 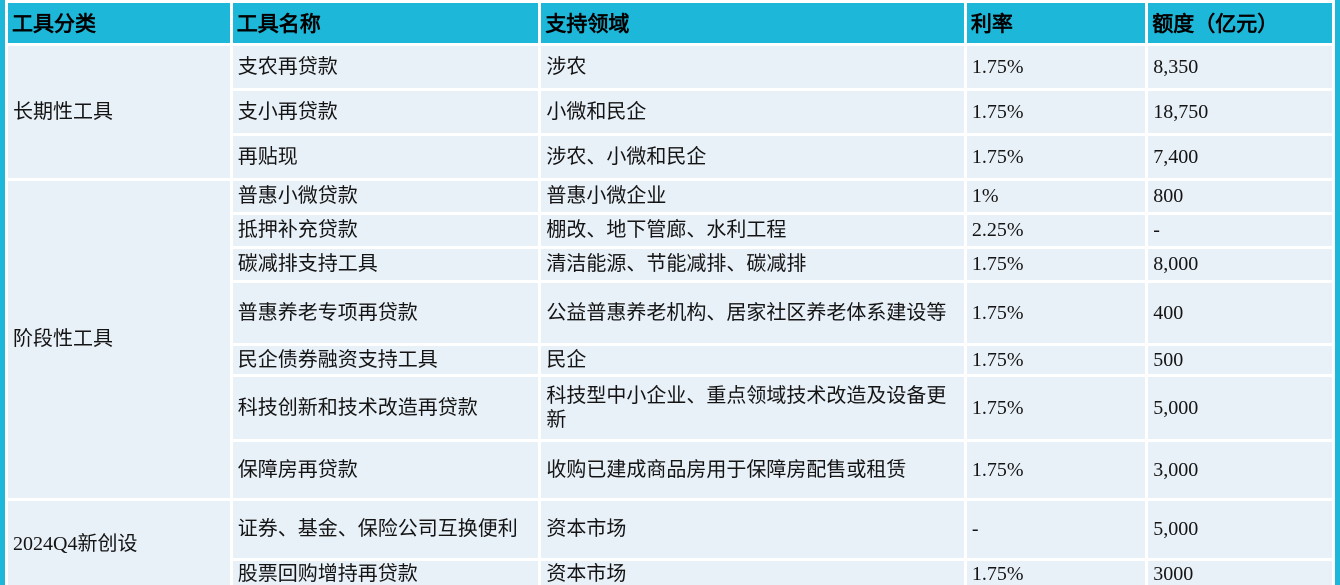 What do you see at coordinates (752, 470) in the screenshot?
I see `field-cell: 收购已建成商品房用于保障房配售或租赁` at bounding box center [752, 470].